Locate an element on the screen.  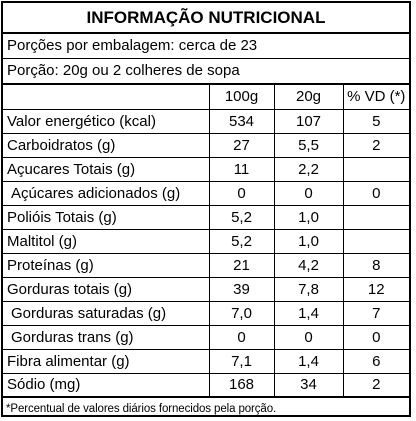
value-20g: 34 is located at coordinates (308, 385).